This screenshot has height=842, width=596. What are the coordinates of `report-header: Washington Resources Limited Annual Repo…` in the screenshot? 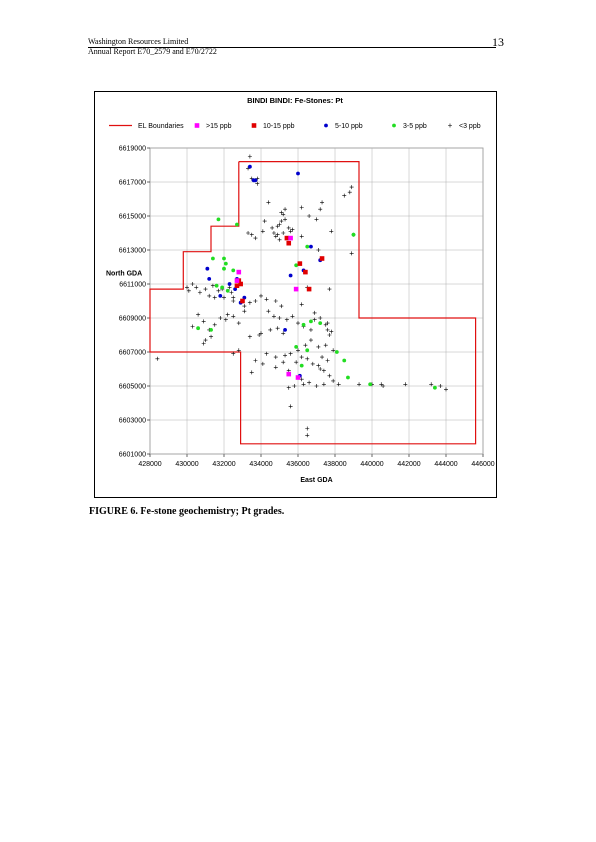 It's located at (152, 47).